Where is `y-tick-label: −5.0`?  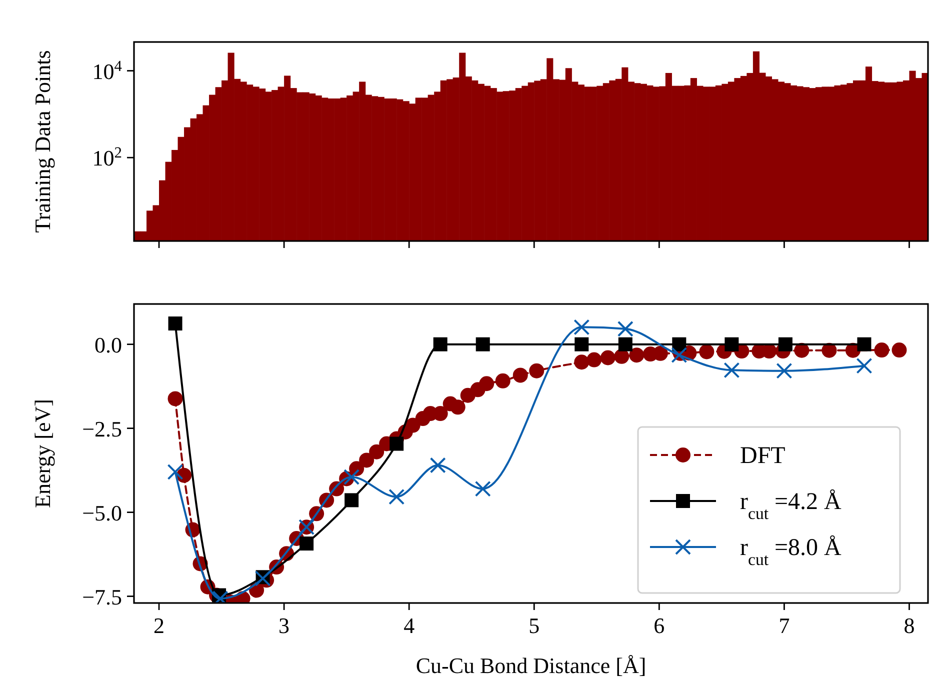
y-tick-label: −5.0 is located at coordinates (102, 513).